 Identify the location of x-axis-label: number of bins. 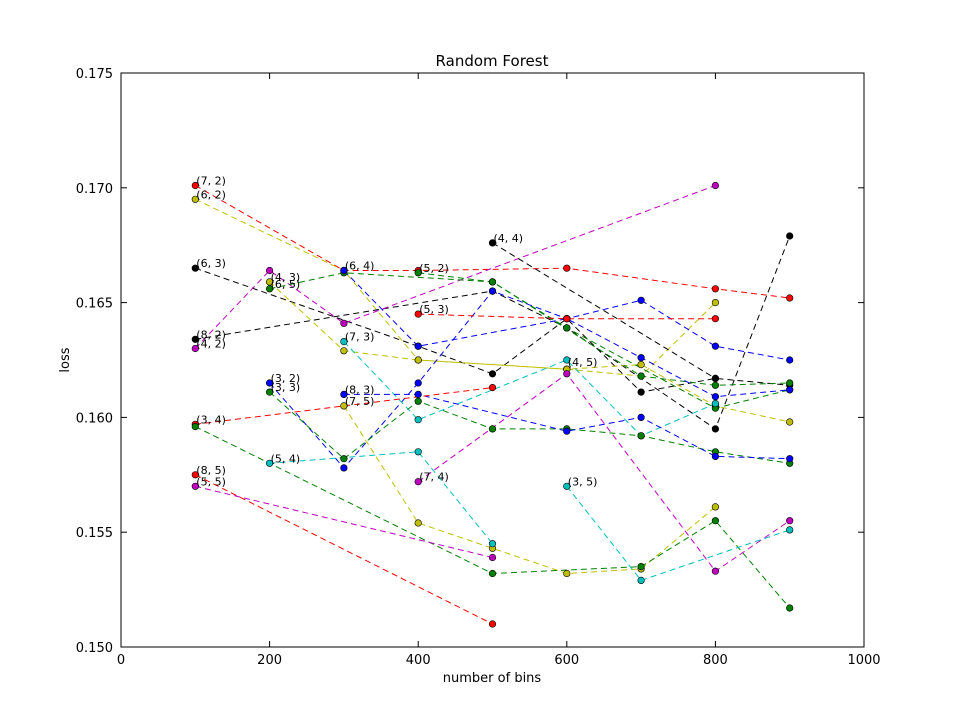
(492, 678).